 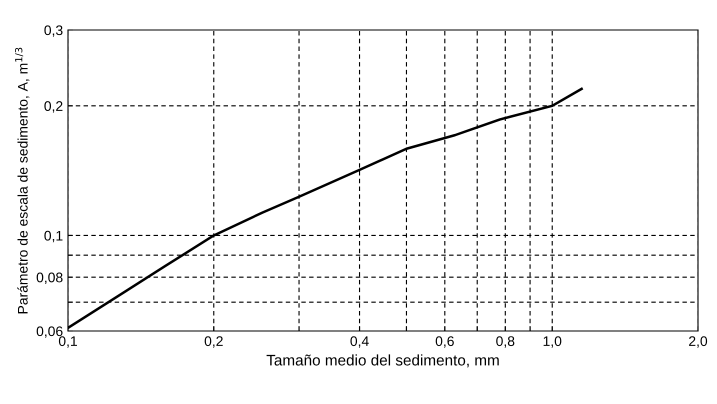 I want to click on y-axis-title: Parámetro de escala de sedimento, A, m$^{1/3}$, so click(x=22, y=181).